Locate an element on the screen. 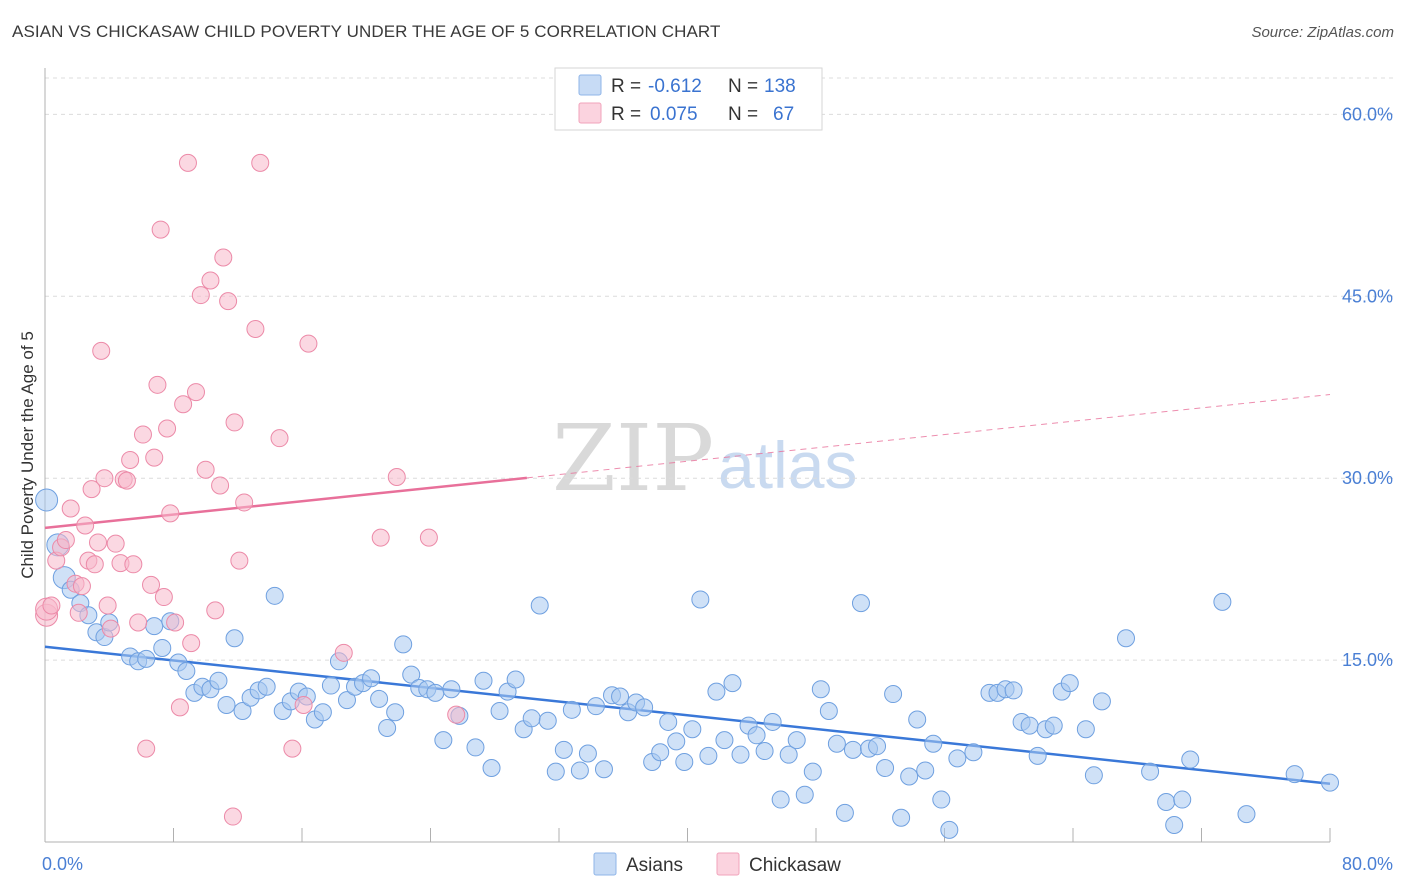 The width and height of the screenshot is (1406, 892). asians-r-label: R = is located at coordinates (626, 86).